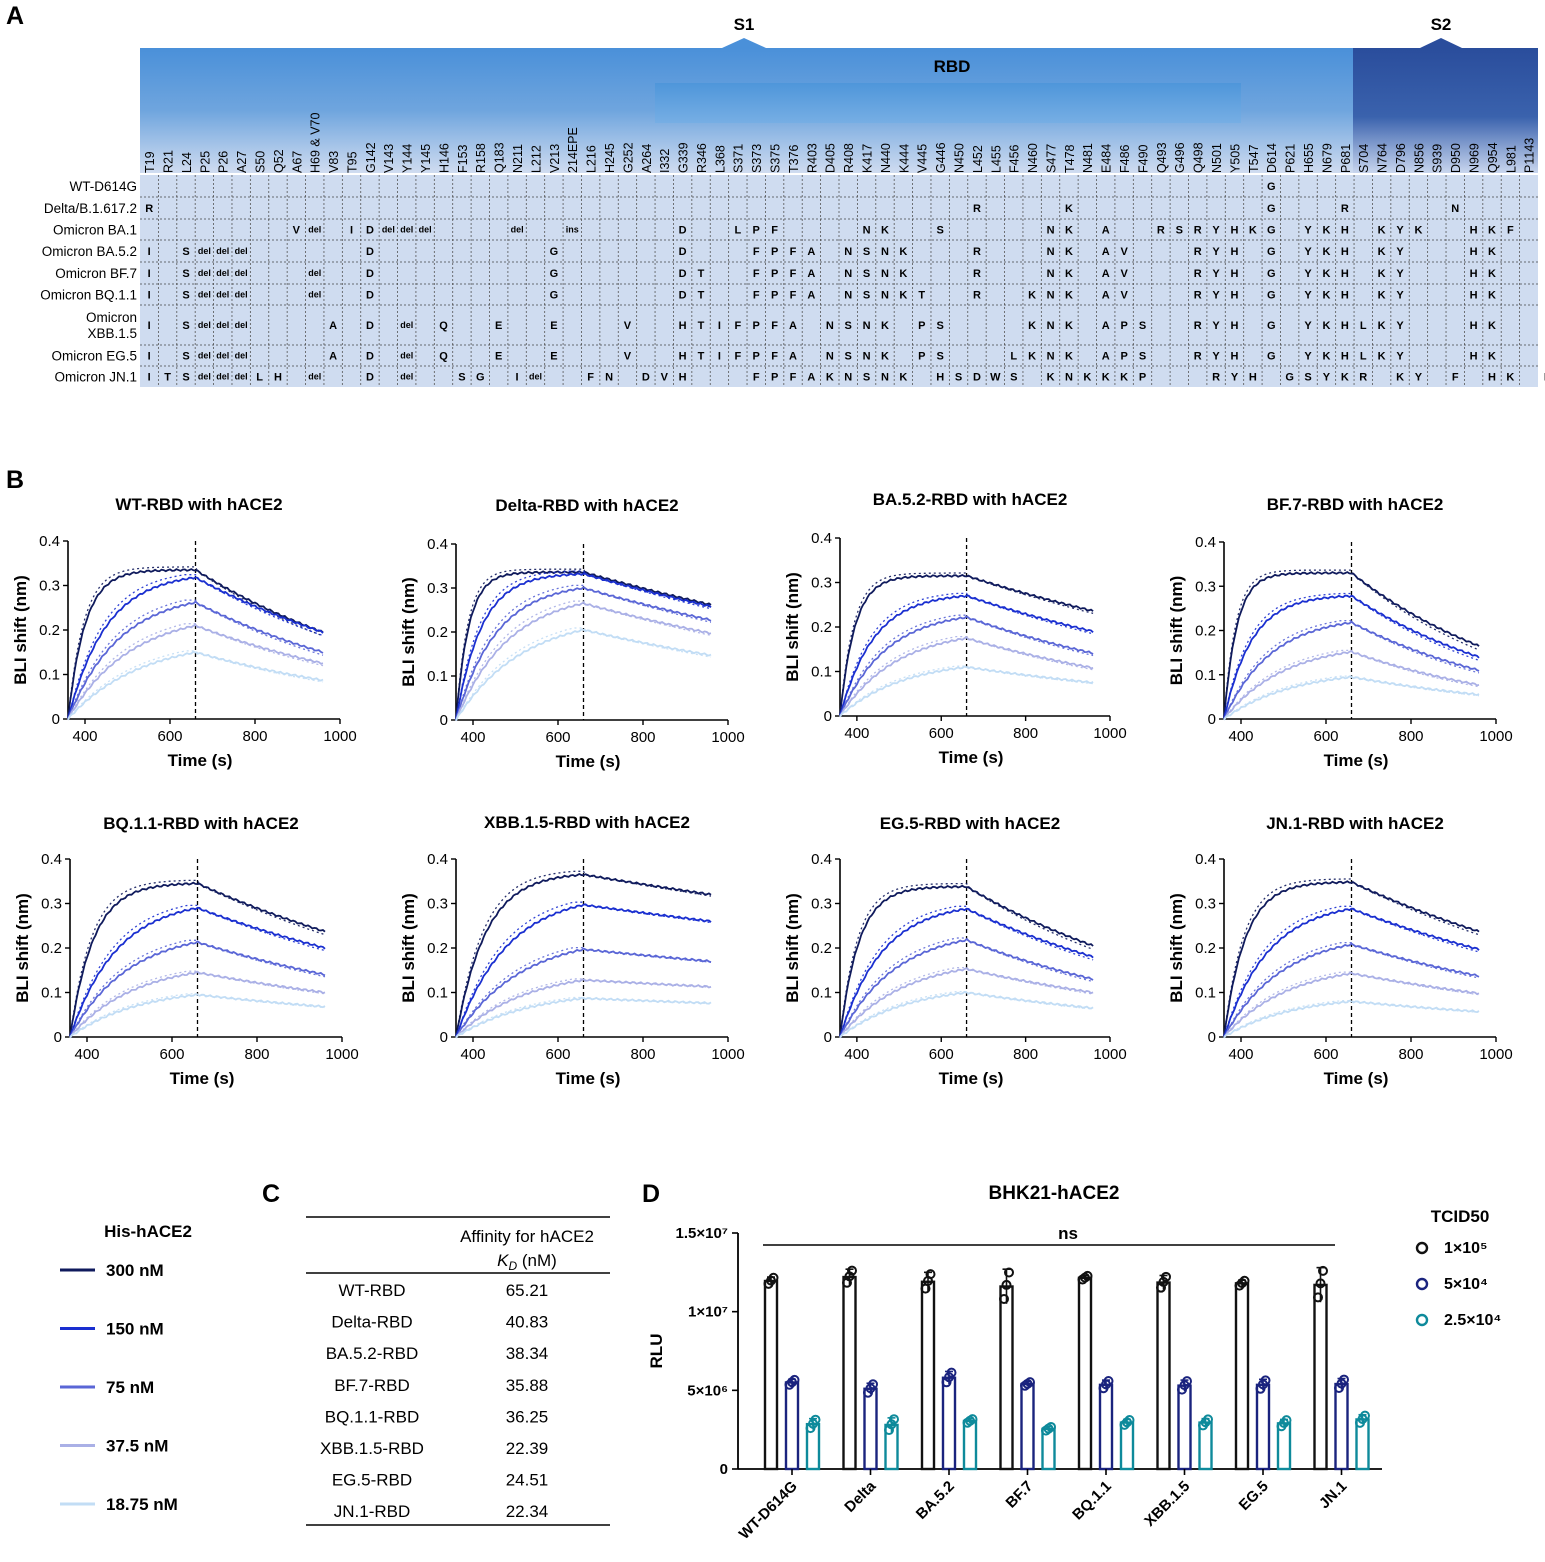  Describe the element at coordinates (1054, 1193) in the screenshot. I see `bar-chart-title: BHK21-hACE2` at that location.